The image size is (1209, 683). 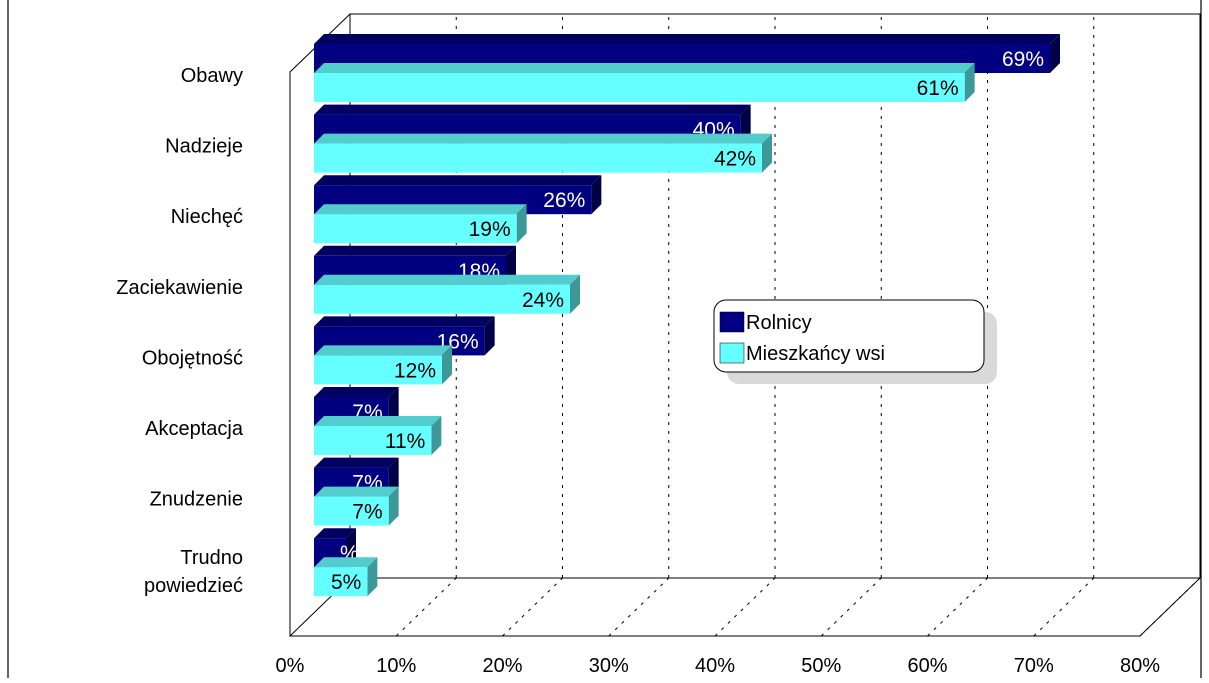 What do you see at coordinates (815, 354) in the screenshot?
I see `legend-label: Mieszkańcy wsi` at bounding box center [815, 354].